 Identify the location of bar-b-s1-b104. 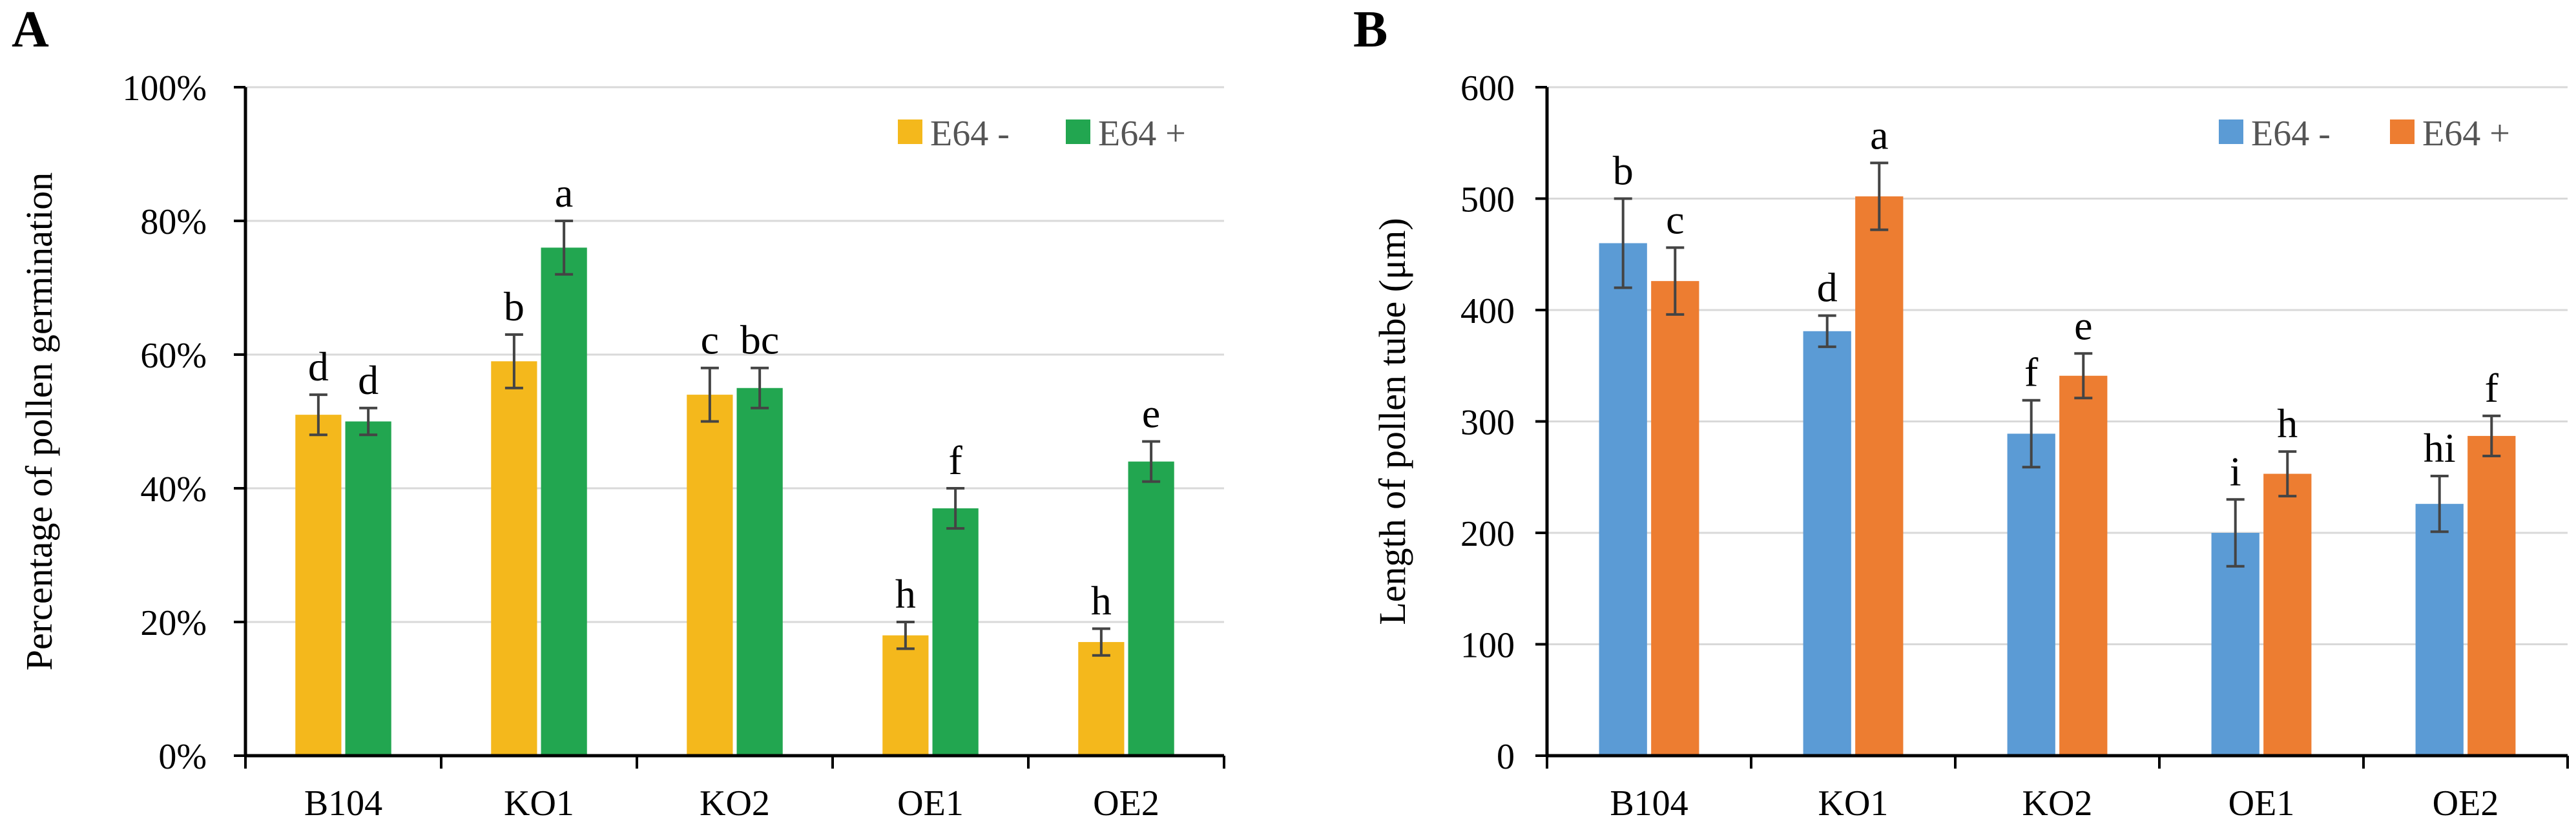
(1675, 518).